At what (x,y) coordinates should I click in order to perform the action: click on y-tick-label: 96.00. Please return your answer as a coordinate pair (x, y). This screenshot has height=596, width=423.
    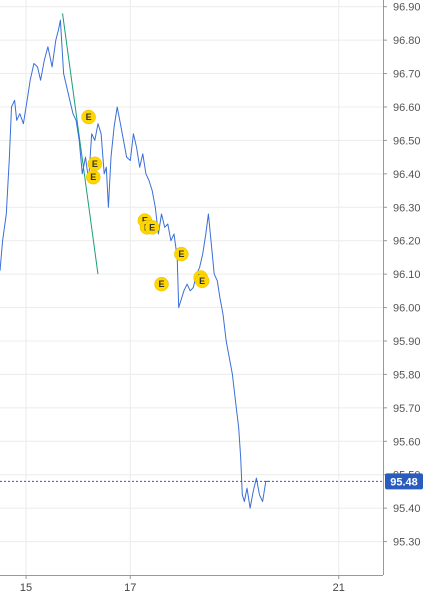
    Looking at the image, I should click on (407, 309).